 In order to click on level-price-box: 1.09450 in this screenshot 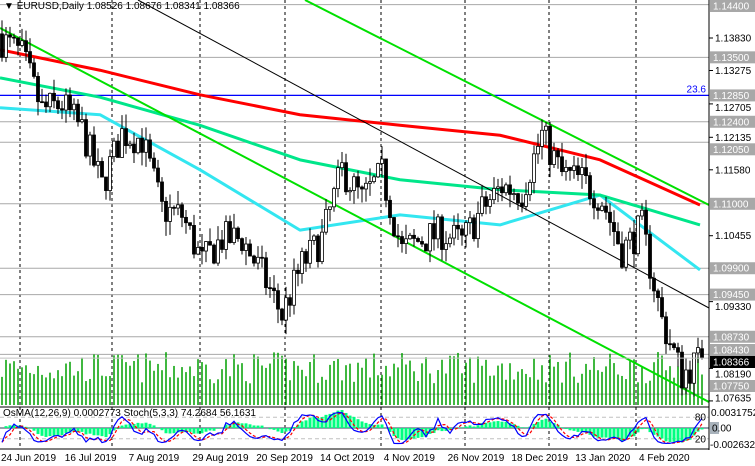, I will do `click(732, 294)`.